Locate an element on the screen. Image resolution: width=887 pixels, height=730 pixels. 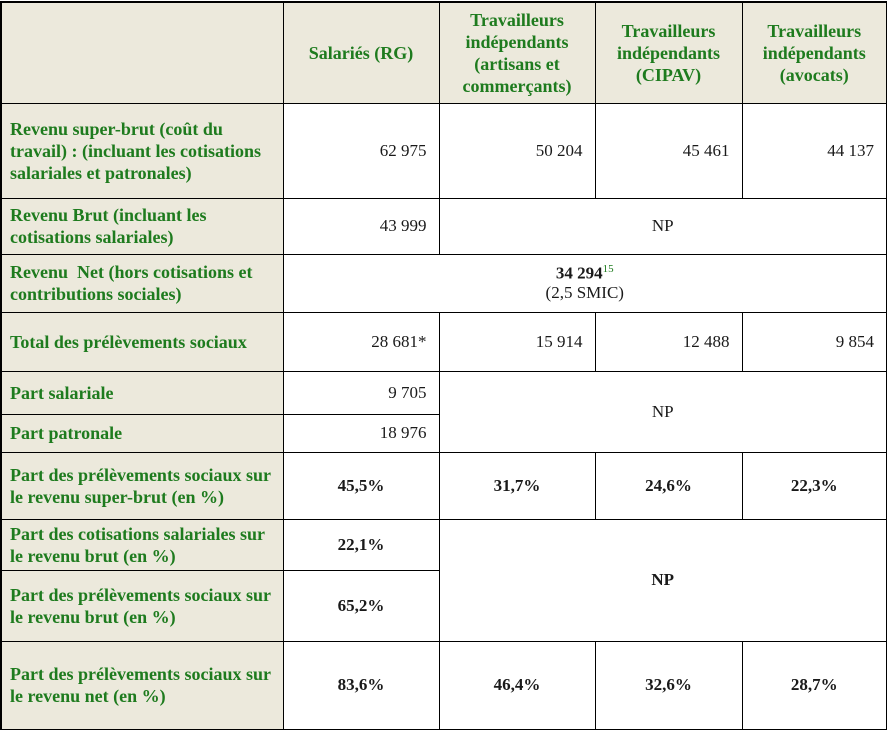
corner-cell is located at coordinates (142, 52).